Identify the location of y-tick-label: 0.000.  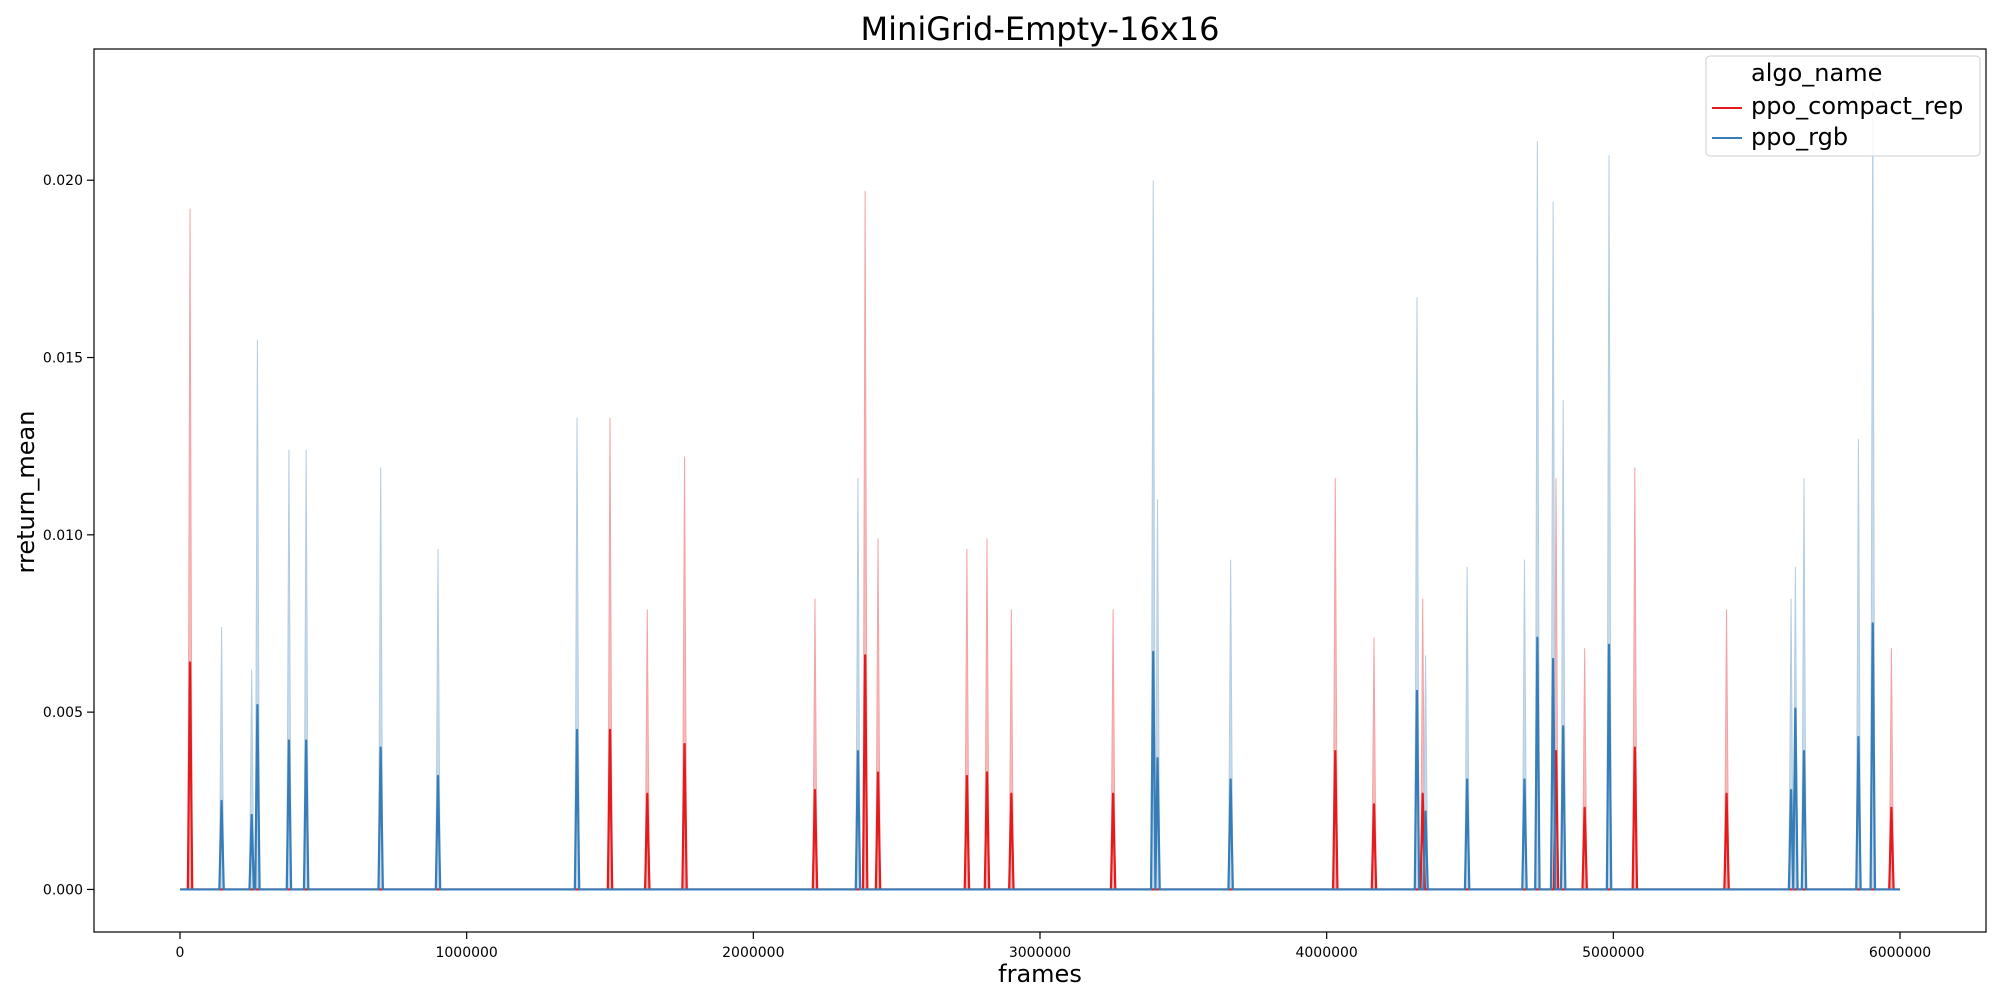
(63, 890).